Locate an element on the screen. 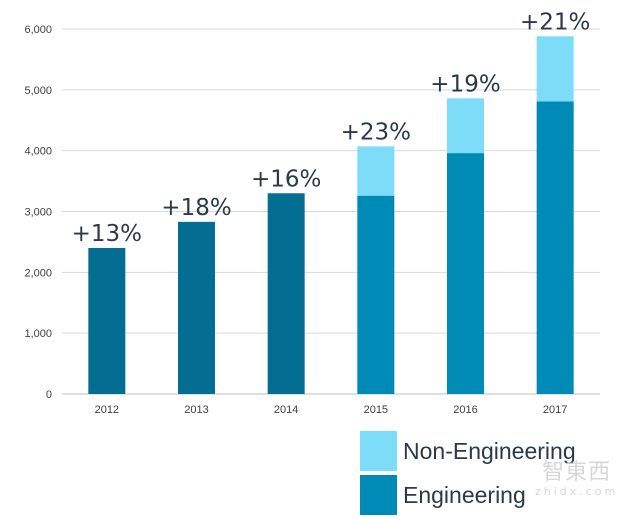 This screenshot has height=519, width=640. legend-item-engineering: Engineering is located at coordinates (468, 495).